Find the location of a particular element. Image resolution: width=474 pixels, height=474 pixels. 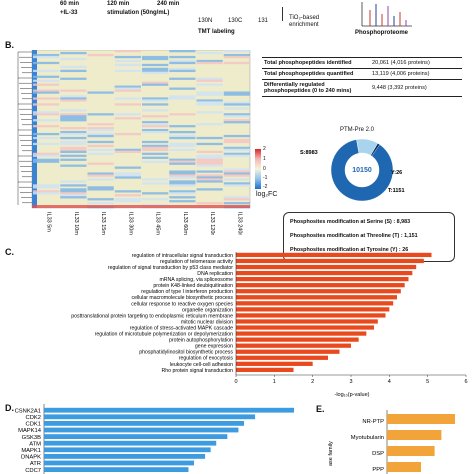

kinase-label: ATR is located at coordinates (35, 464).